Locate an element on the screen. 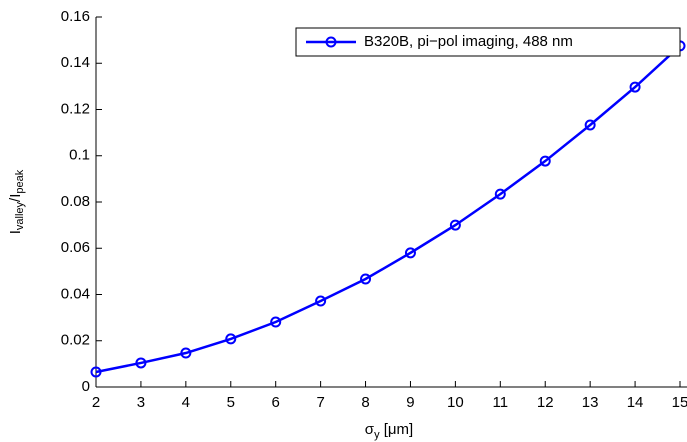 The image size is (687, 442). y-tick-label: 0.14 is located at coordinates (75, 62).